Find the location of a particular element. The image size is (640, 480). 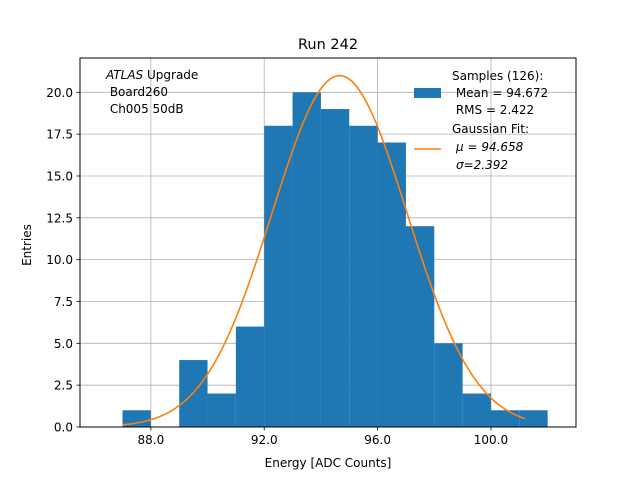

legend-samples-line-3: RMS = 2.422 is located at coordinates (493, 110).